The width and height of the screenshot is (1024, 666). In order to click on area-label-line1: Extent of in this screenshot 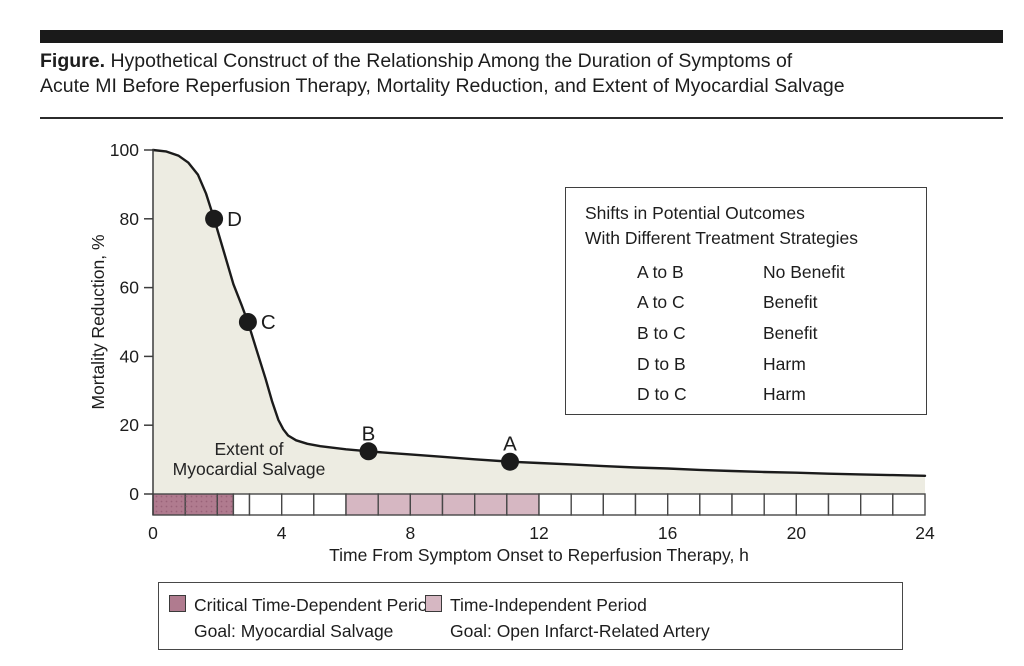, I will do `click(249, 449)`.